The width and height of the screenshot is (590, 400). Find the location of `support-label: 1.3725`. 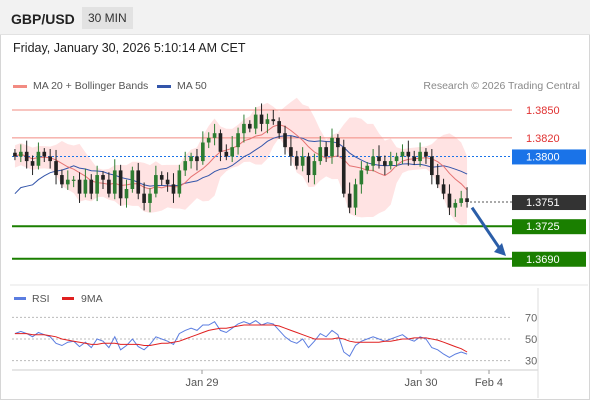

support-label: 1.3725 is located at coordinates (543, 227).